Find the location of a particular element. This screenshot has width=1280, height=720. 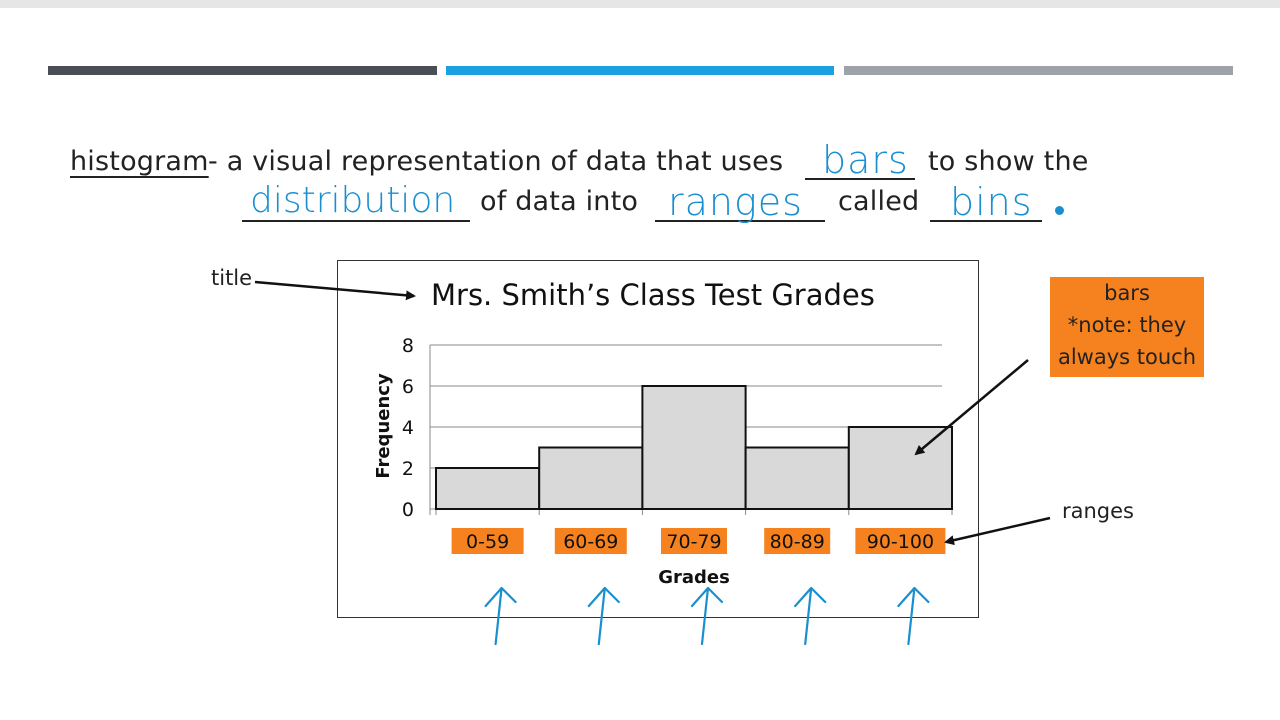

title-arrow is located at coordinates (335, 290).